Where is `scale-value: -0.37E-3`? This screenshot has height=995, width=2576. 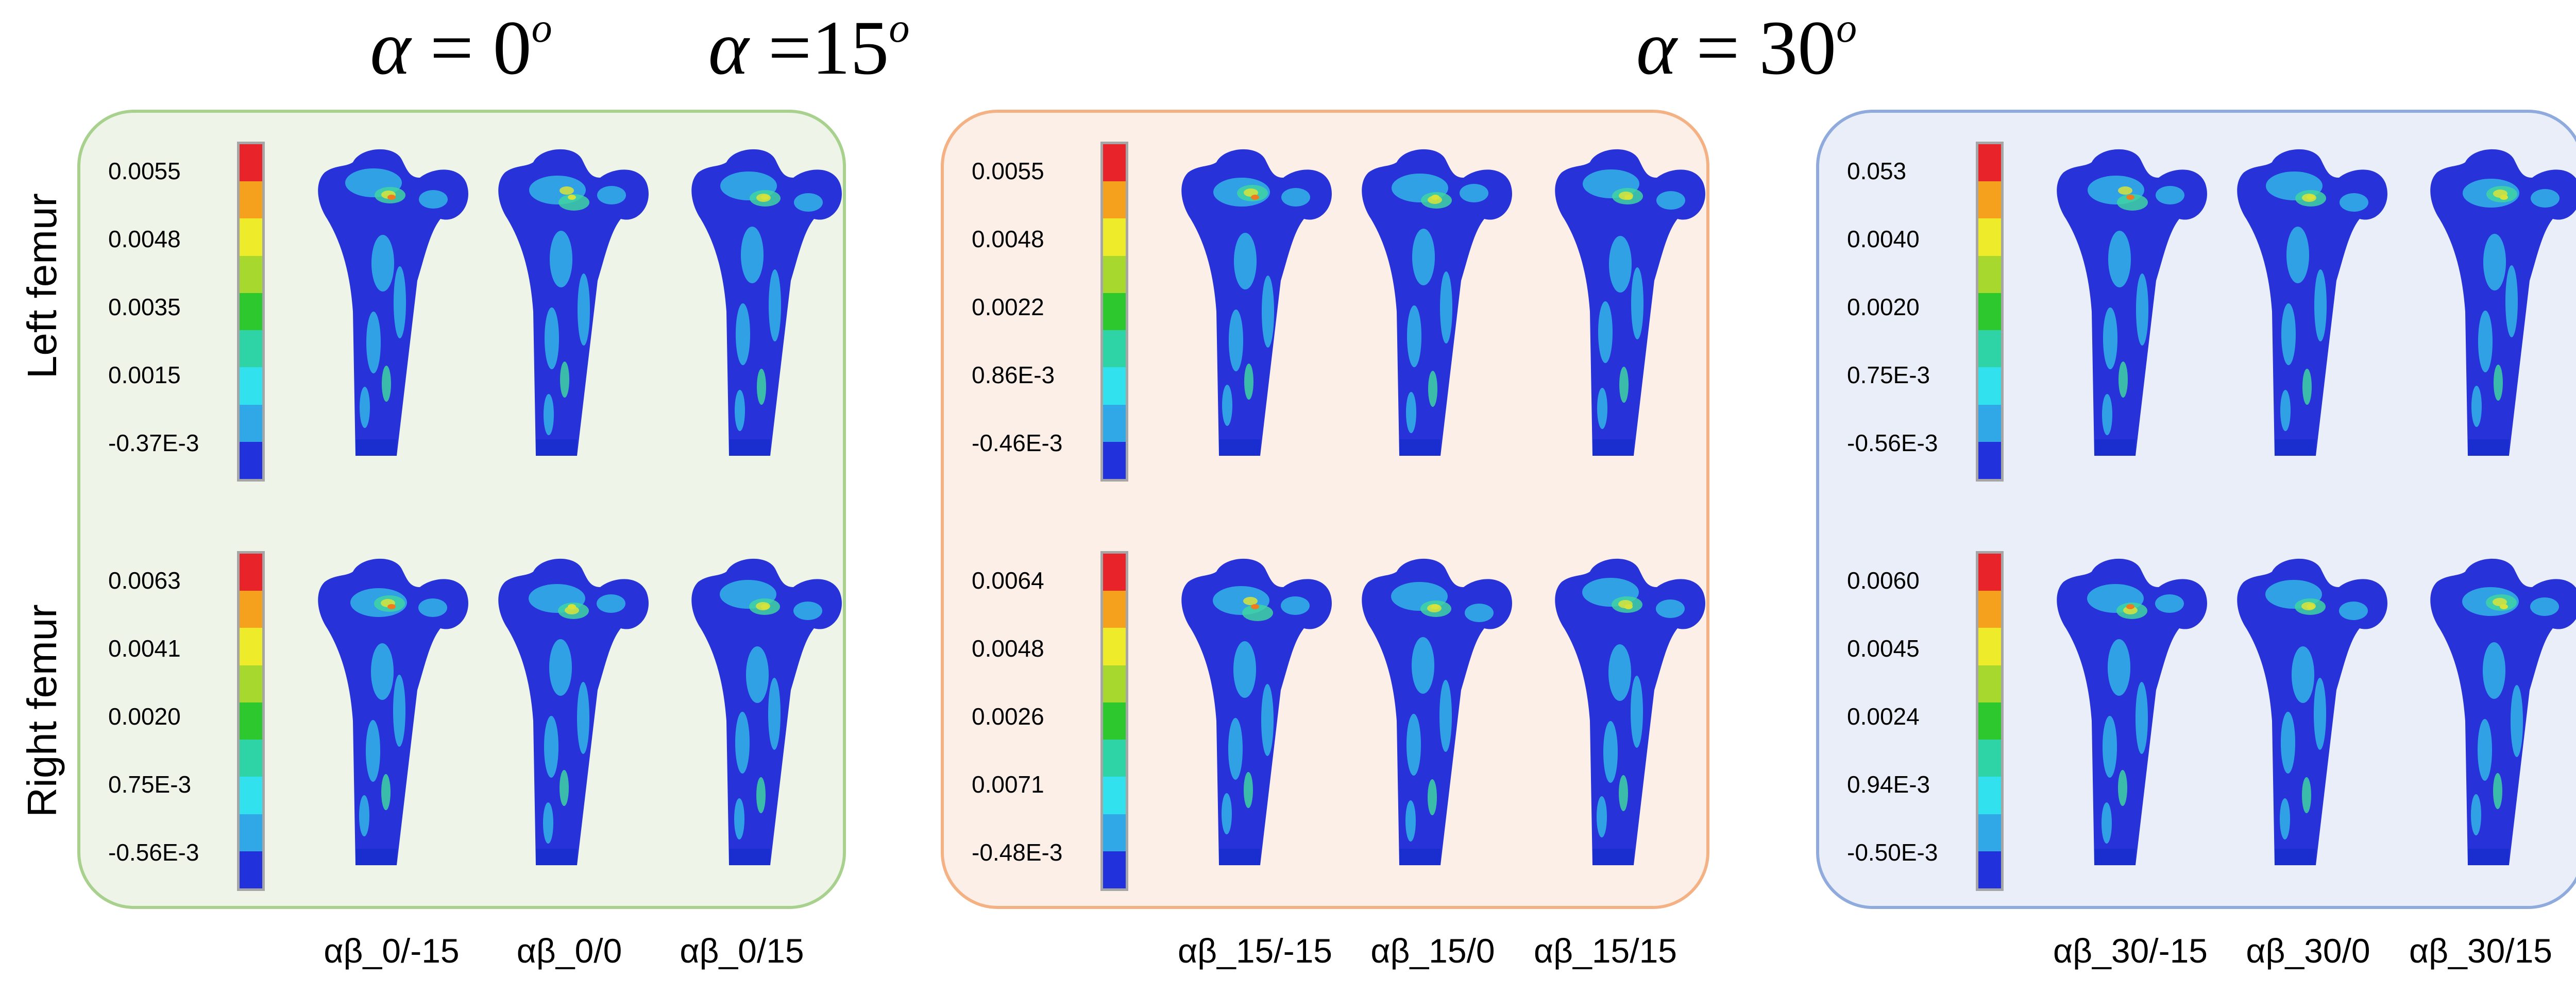
scale-value: -0.37E-3 is located at coordinates (153, 443).